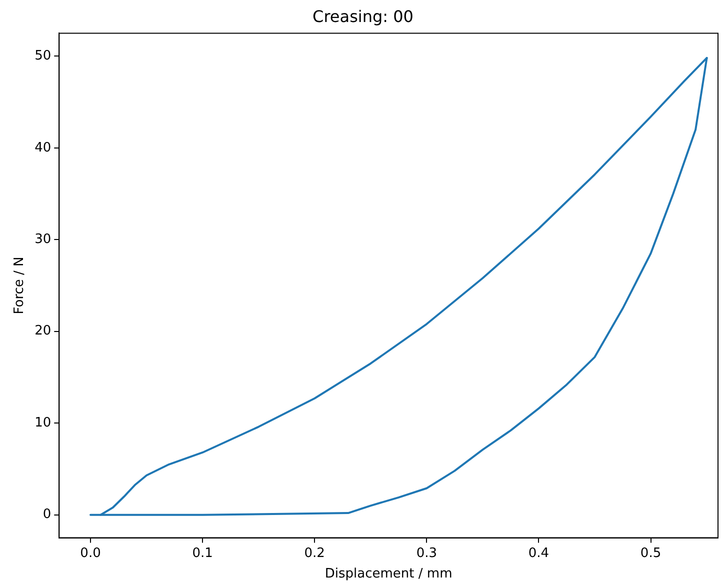 The height and width of the screenshot is (586, 726). What do you see at coordinates (43, 331) in the screenshot?
I see `y-tick-label: 20` at bounding box center [43, 331].